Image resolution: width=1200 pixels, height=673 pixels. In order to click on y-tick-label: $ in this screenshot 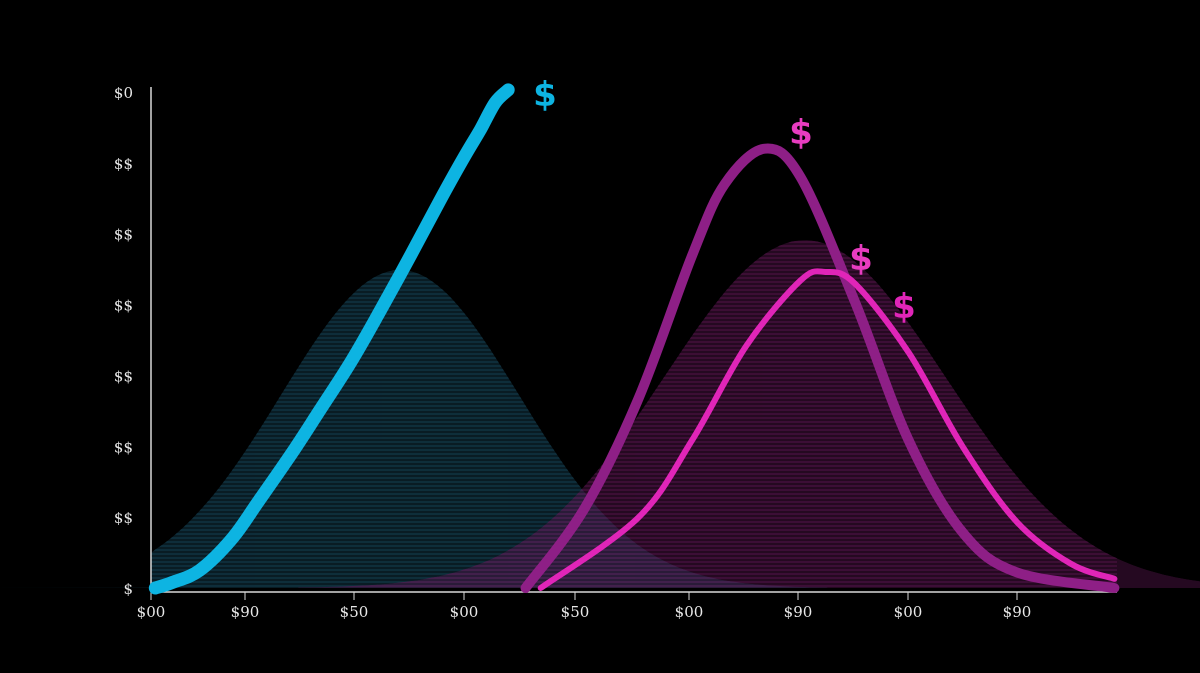, I will do `click(128, 589)`.